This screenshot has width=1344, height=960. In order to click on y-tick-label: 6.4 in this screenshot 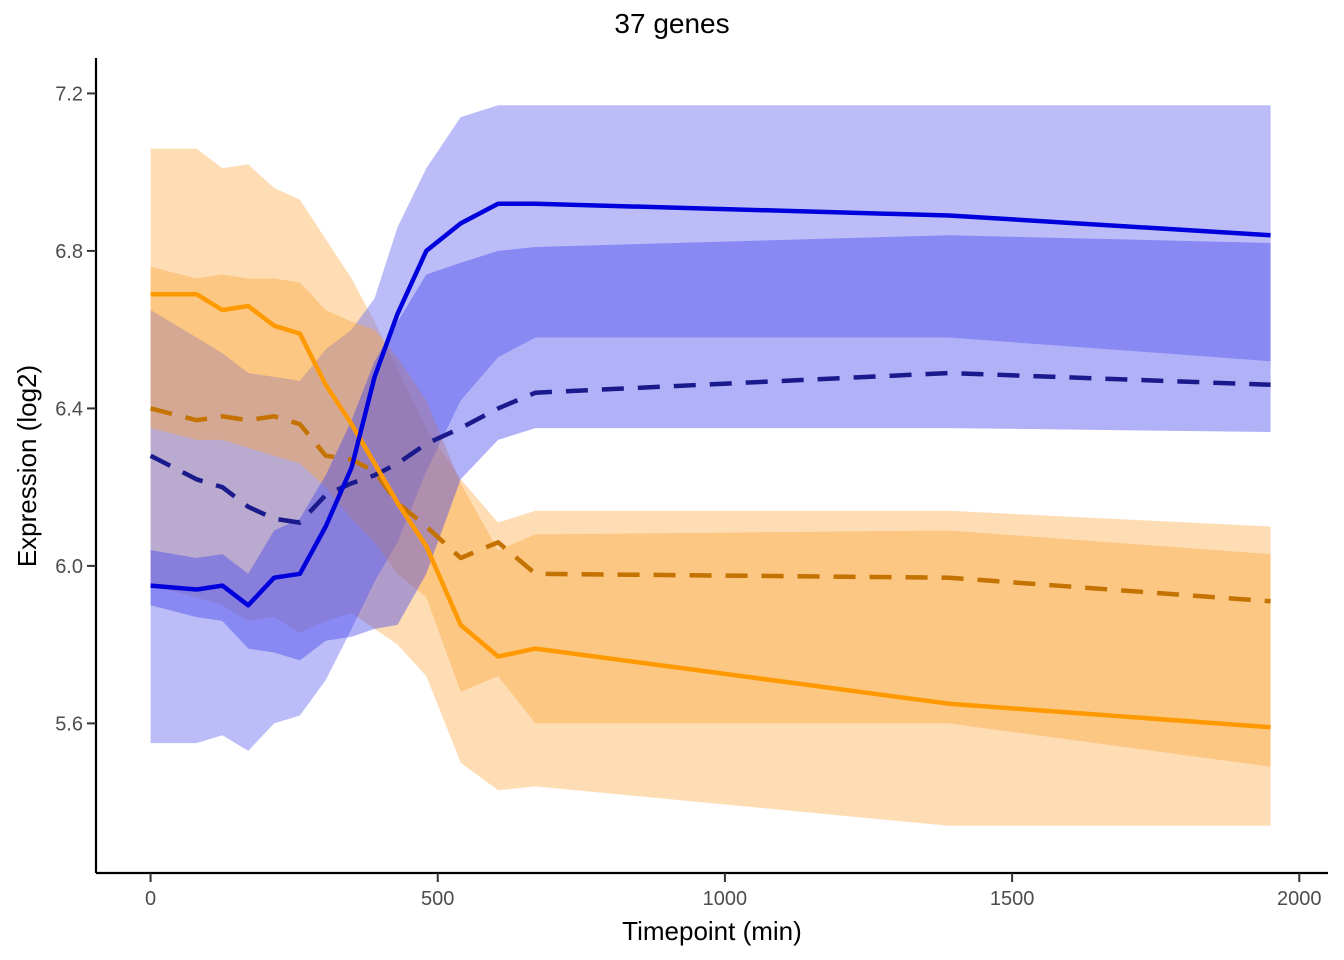, I will do `click(69, 409)`.